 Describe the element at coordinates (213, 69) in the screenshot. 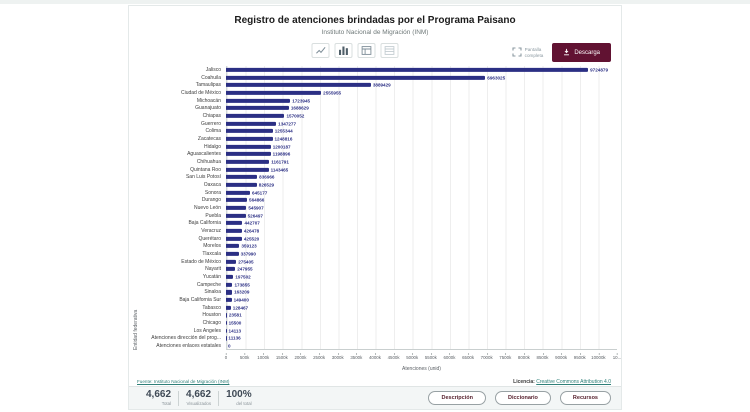

I see `state-label: Jalisco` at that location.